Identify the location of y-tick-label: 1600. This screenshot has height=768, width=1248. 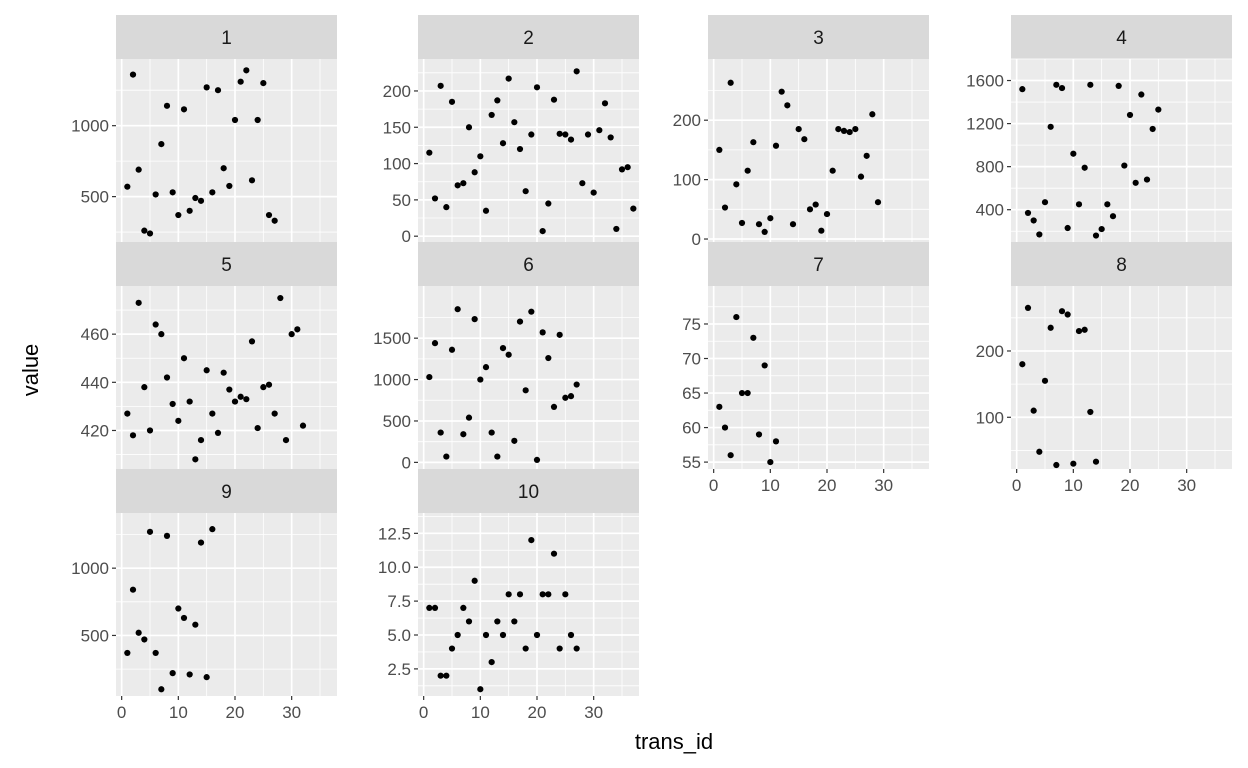
(985, 81).